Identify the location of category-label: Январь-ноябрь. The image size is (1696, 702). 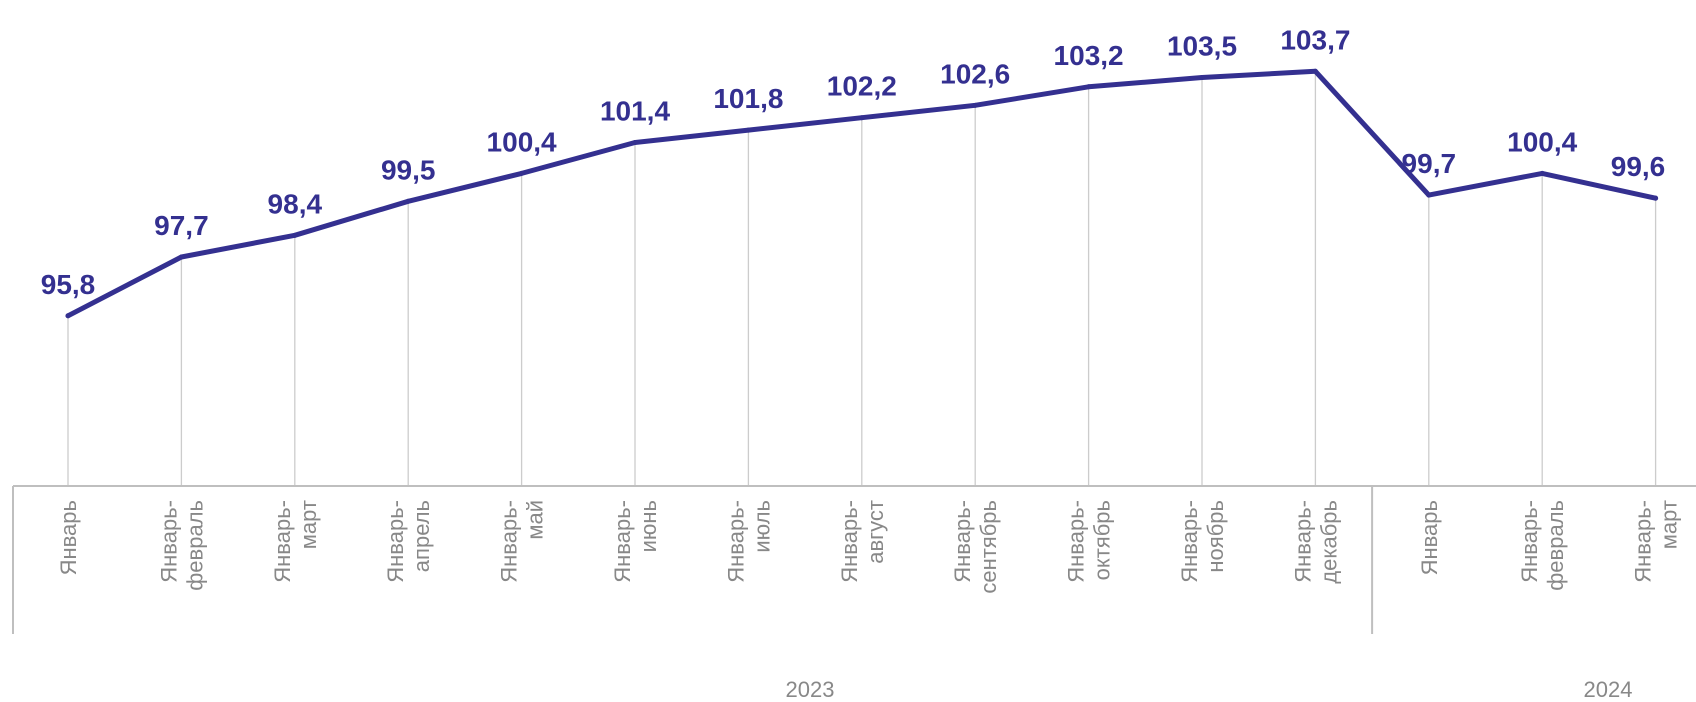
(1202, 541).